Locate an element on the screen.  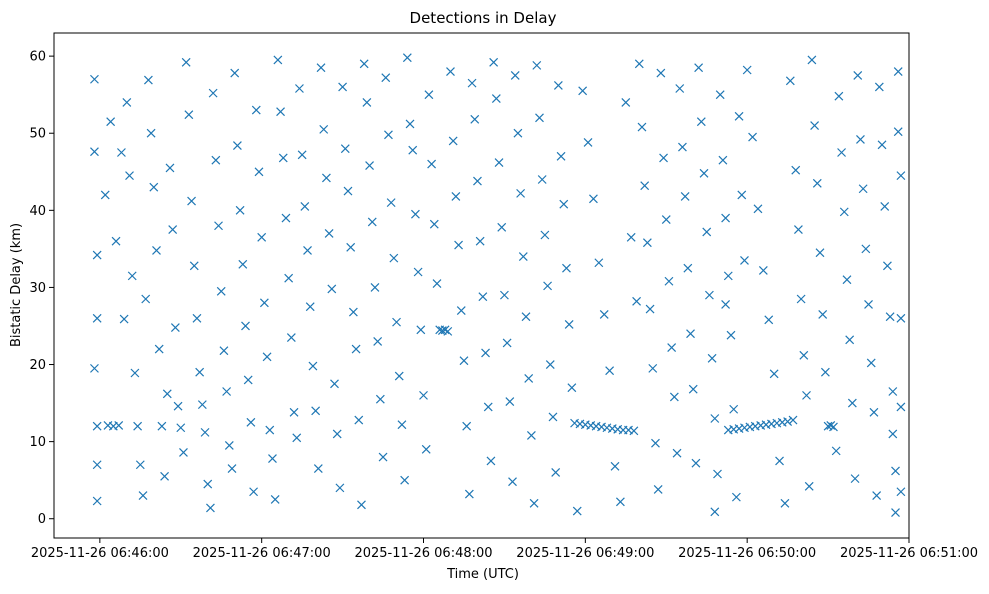
chart-title: Detections in Delay is located at coordinates (483, 18).